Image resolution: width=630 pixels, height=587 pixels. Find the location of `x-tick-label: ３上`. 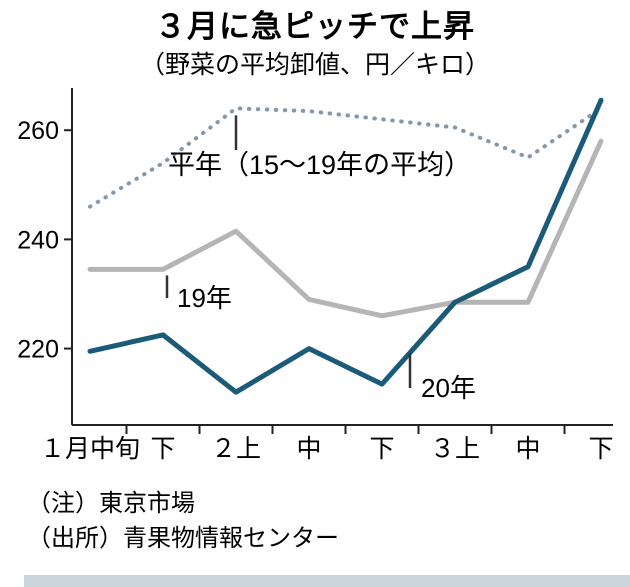

x-tick-label: ３上 is located at coordinates (455, 449).